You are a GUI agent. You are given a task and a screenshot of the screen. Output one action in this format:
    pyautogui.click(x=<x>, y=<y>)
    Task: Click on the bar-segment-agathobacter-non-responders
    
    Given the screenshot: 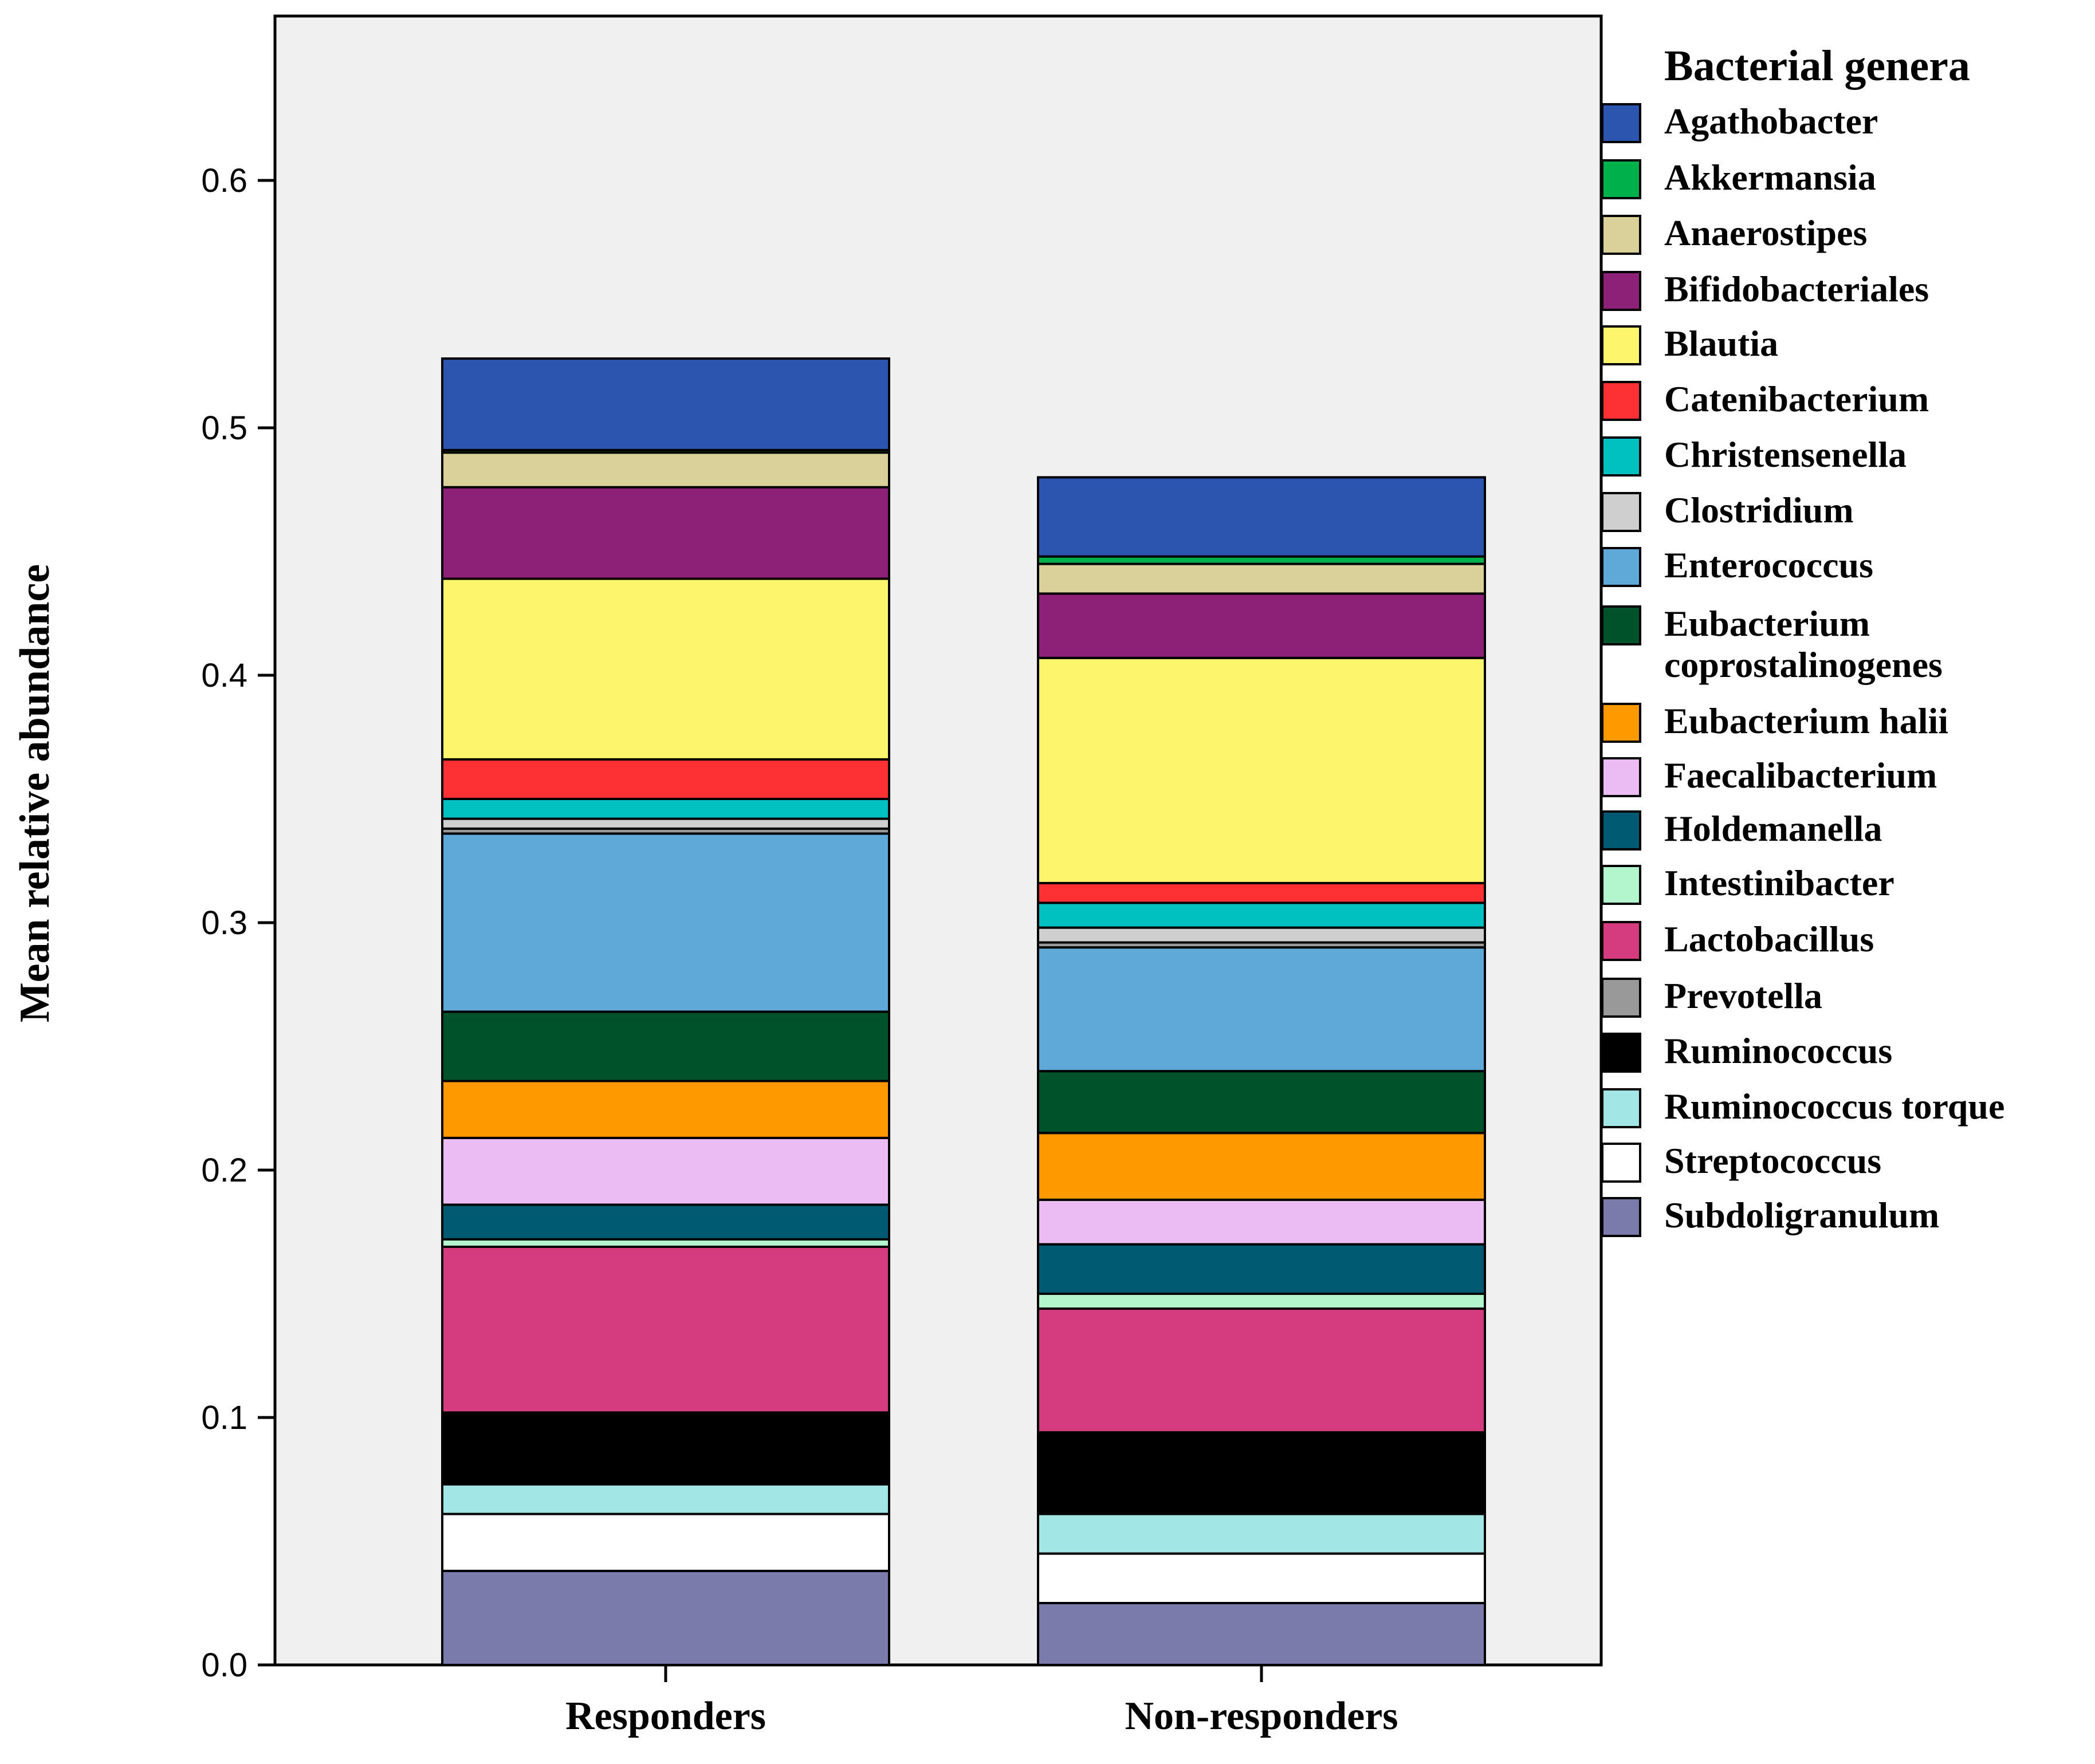 What is the action you would take?
    pyautogui.click(x=1261, y=517)
    